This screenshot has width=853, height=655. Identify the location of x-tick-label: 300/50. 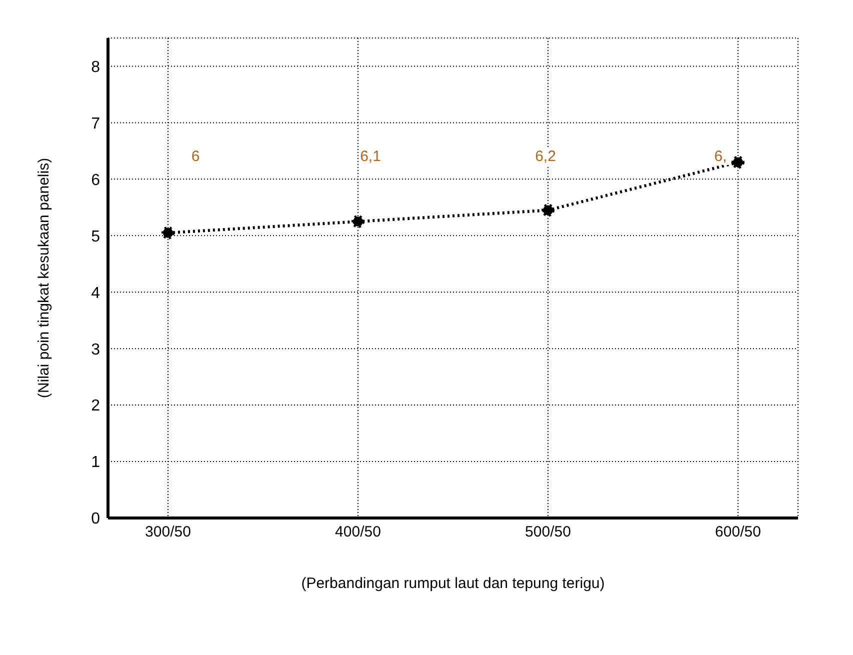
(168, 532).